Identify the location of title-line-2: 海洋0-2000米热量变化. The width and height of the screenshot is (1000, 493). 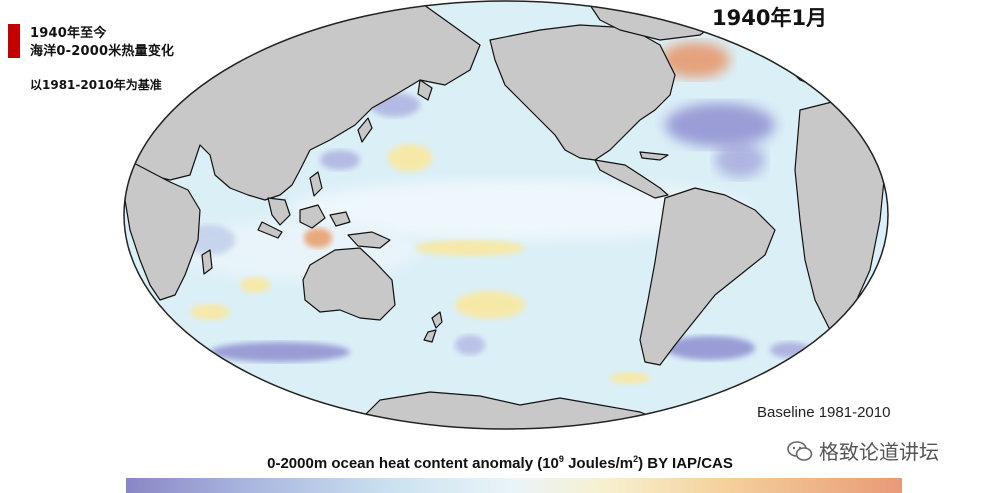
(102, 51).